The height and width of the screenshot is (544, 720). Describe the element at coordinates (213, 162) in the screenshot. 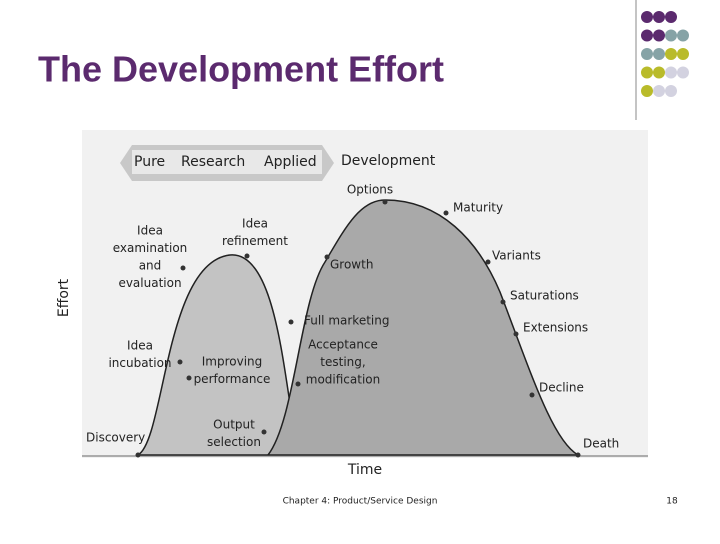

I see `banner-text: Research` at that location.